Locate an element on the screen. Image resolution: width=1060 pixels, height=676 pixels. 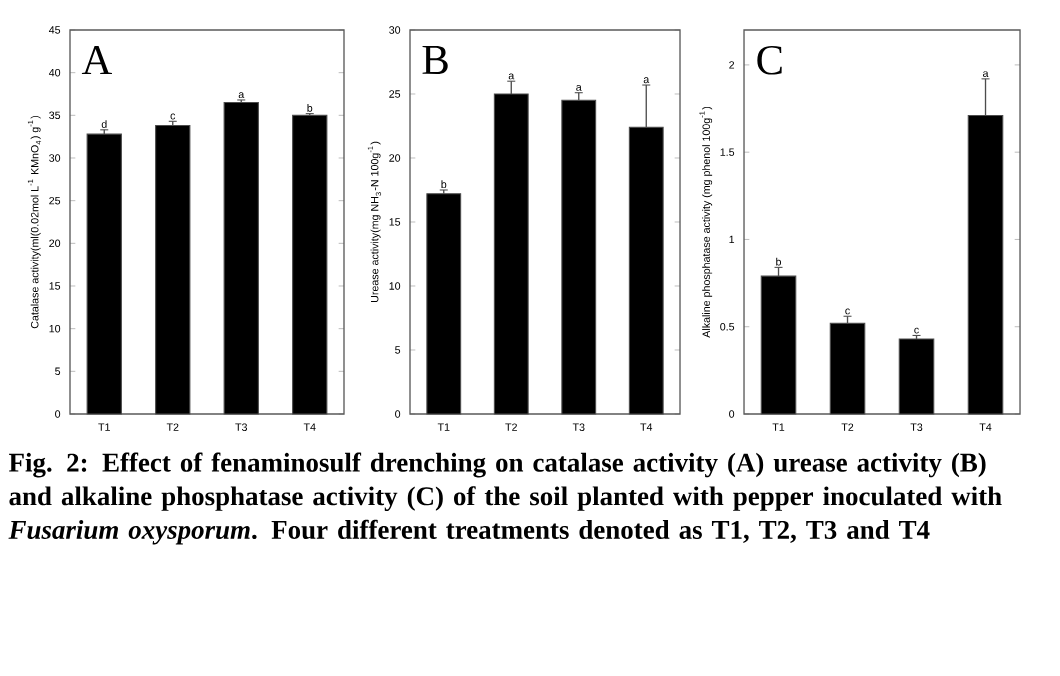
text: Fig. 2: Effect of fenaminosulf drenching on catalase activity (A) urease activity (B) and alkaline phosphatase activity (C) of the soil planted with pepper inoculated with Fusarium oxysporum. Four different treatments denoted as T1, T2, T3 and T4 is located at coordinates (505, 498).